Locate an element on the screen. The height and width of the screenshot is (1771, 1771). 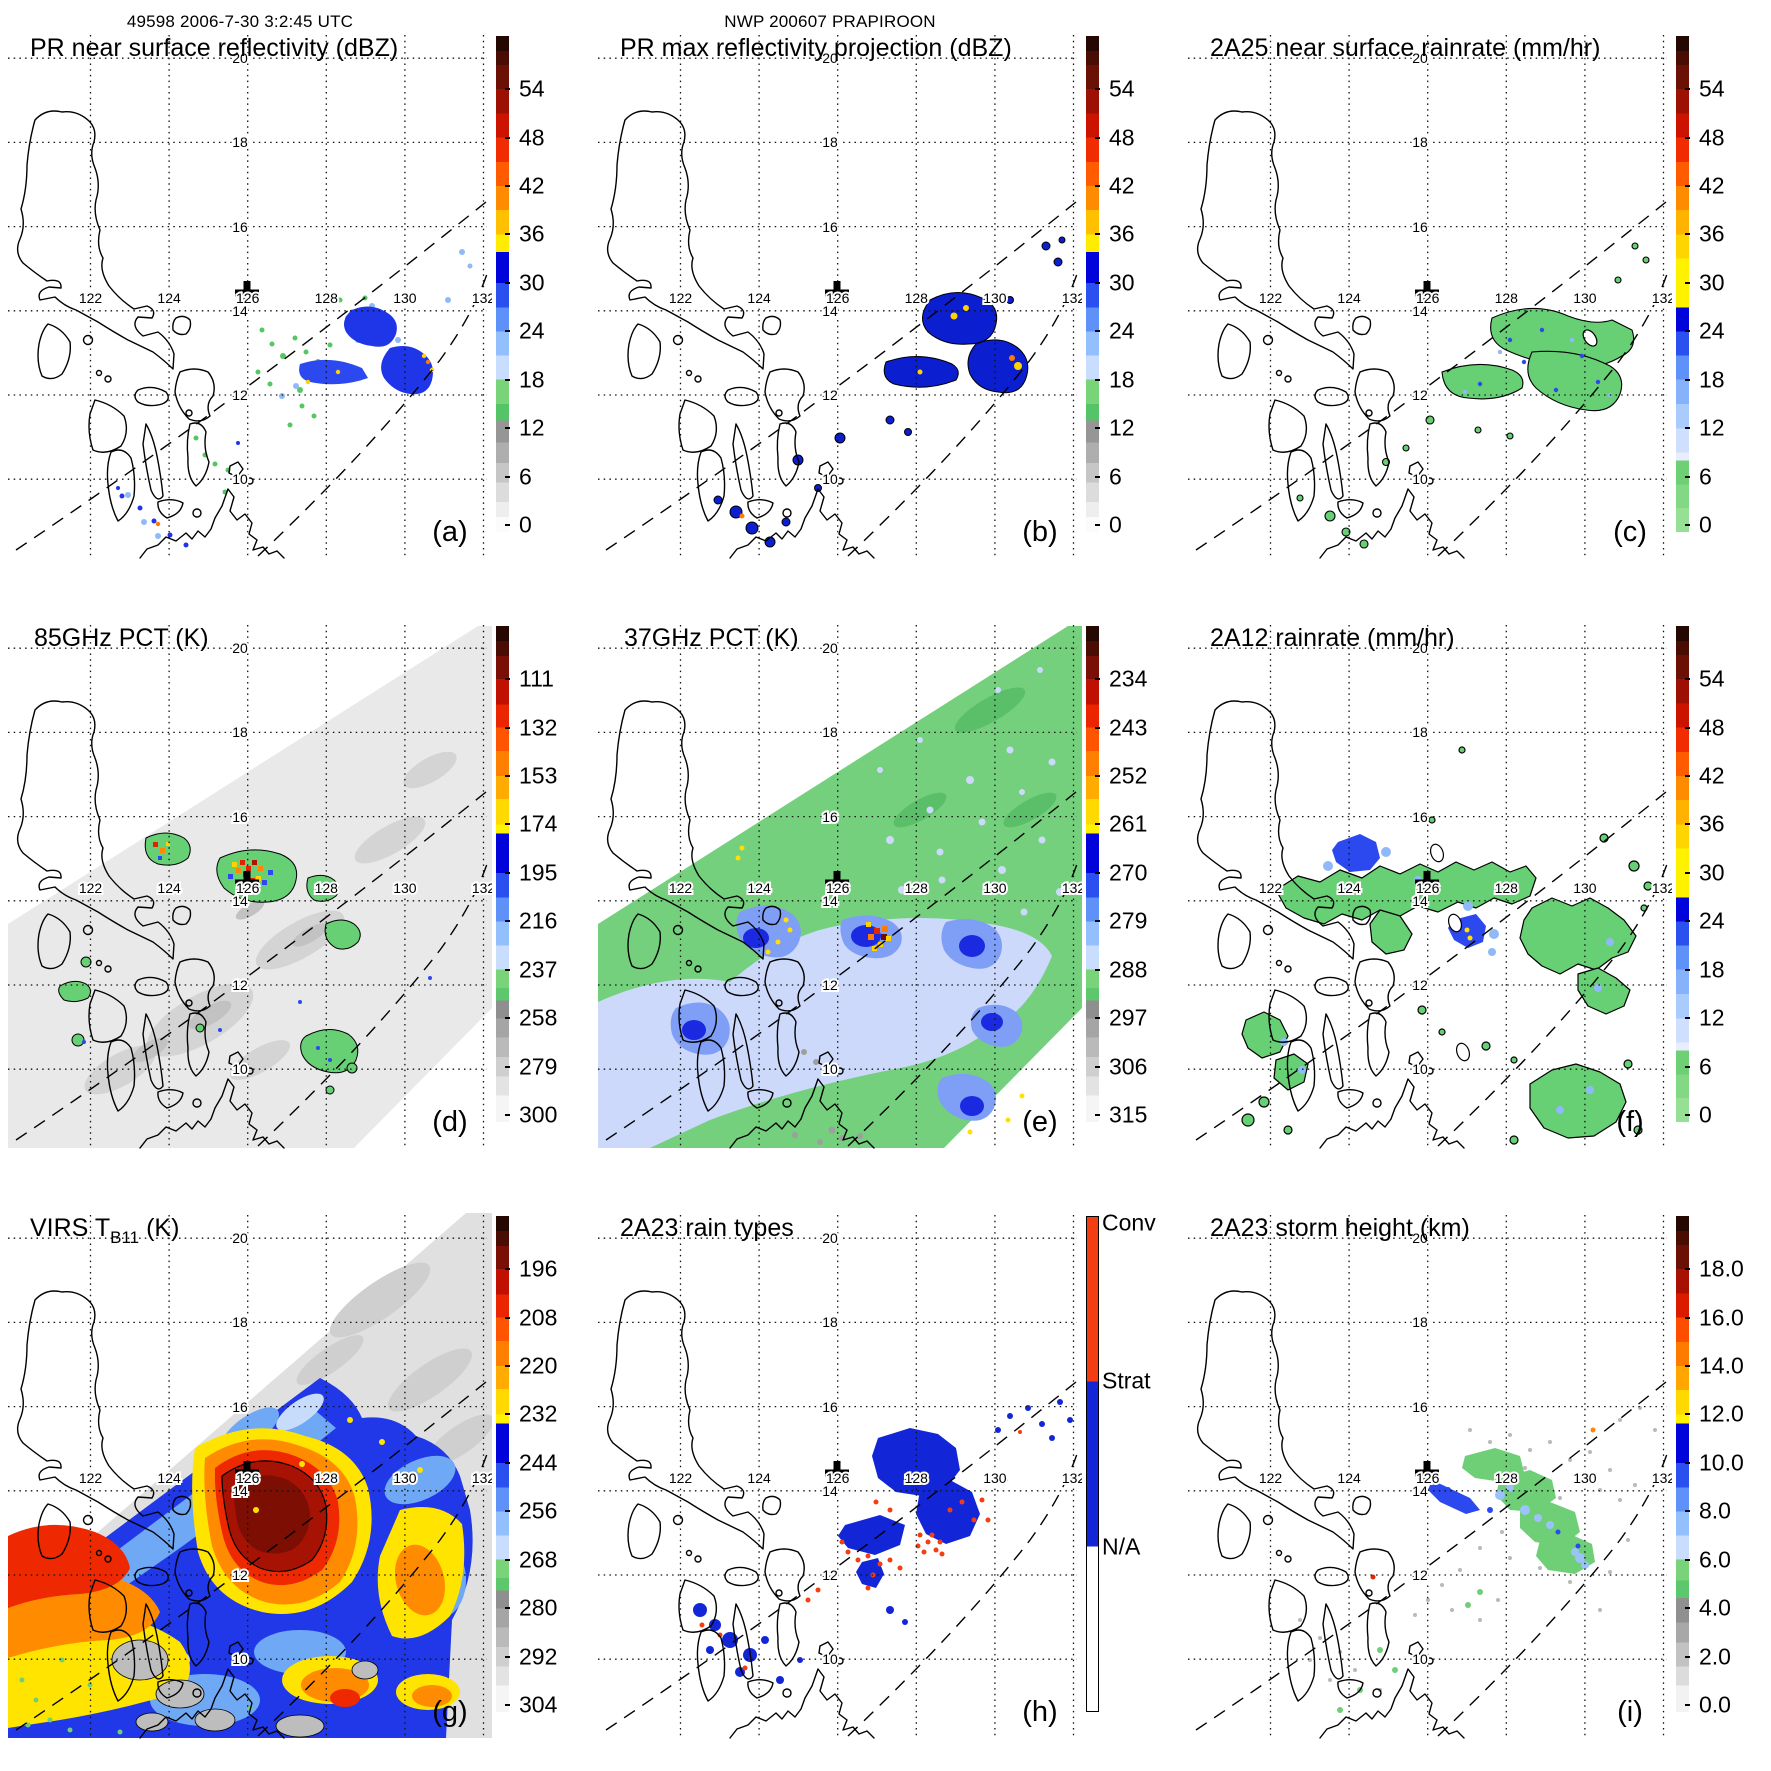
panel-letter: (h) is located at coordinates (1039, 1712).